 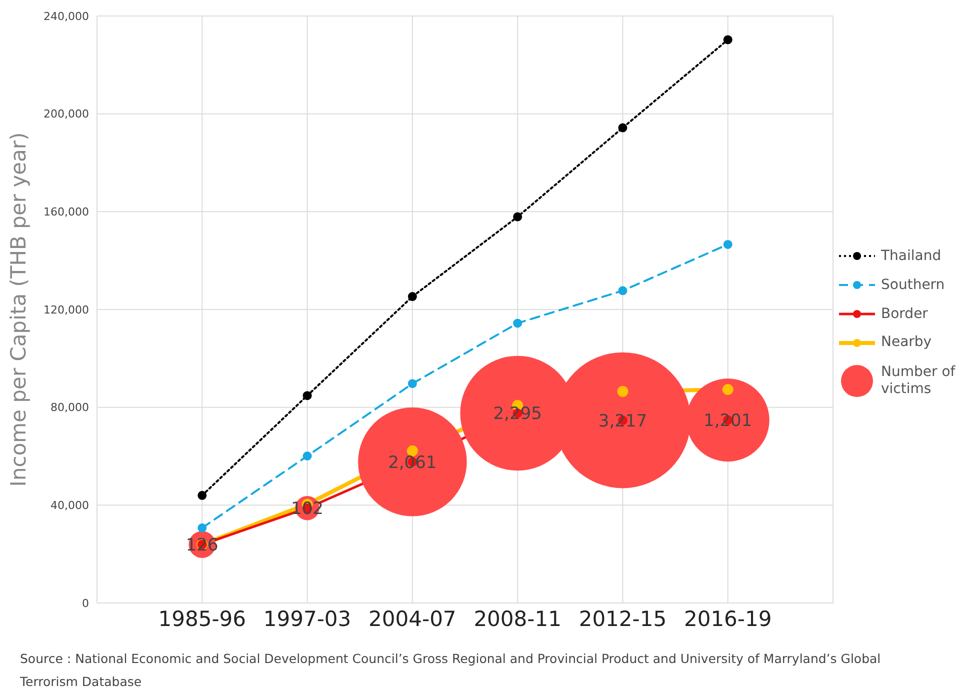 What do you see at coordinates (517, 414) in the screenshot?
I see `data-label: 2,295` at bounding box center [517, 414].